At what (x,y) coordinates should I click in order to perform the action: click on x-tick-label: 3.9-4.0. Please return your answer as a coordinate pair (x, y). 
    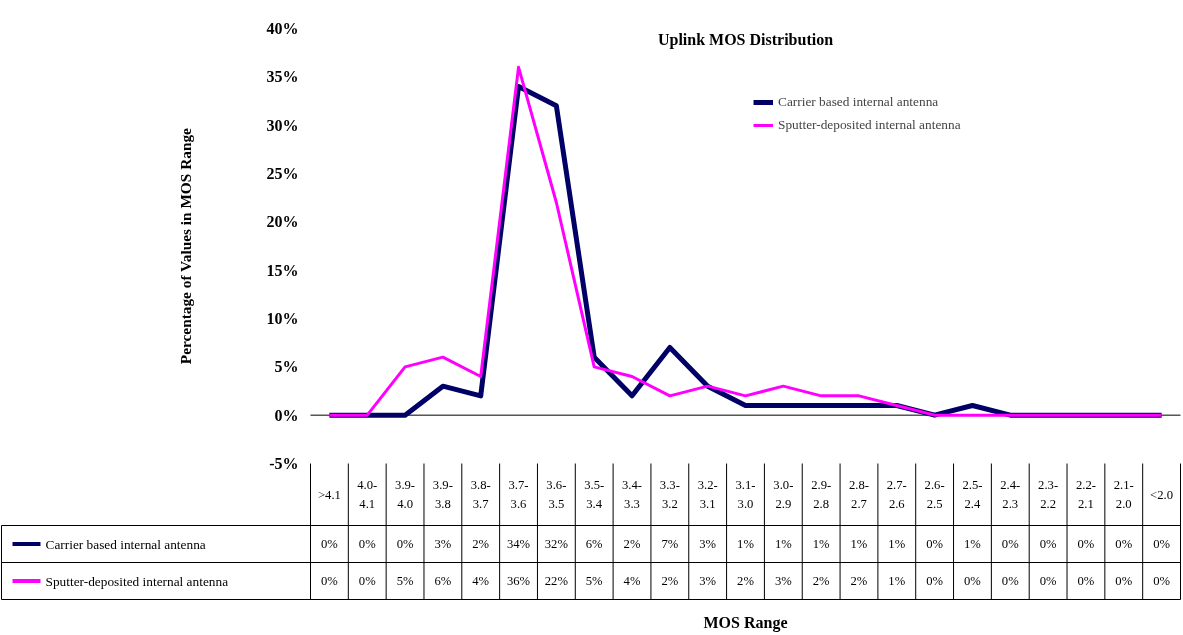
    Looking at the image, I should click on (405, 494).